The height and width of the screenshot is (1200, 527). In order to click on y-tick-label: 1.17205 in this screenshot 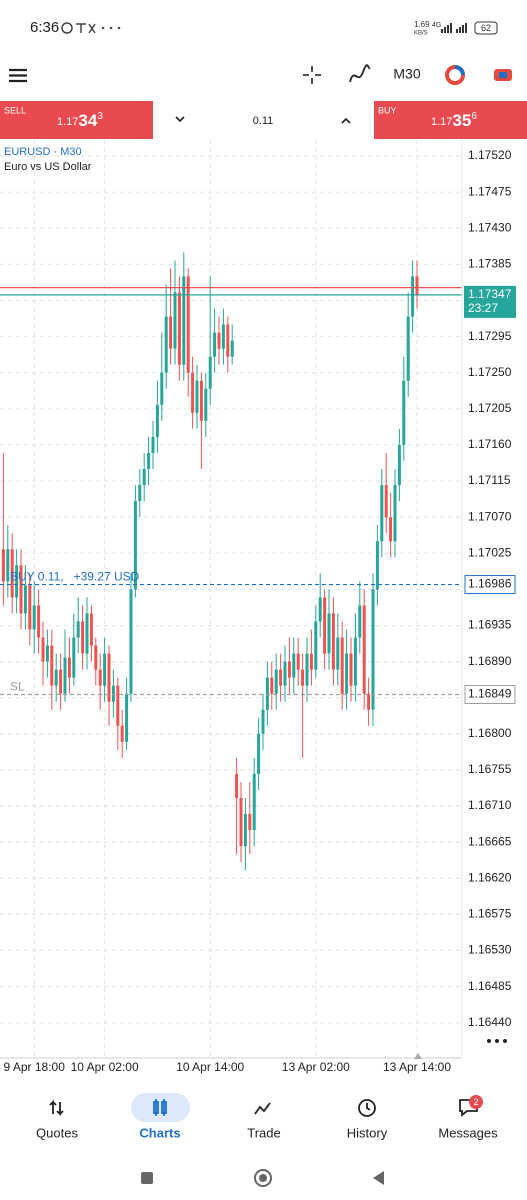, I will do `click(490, 408)`.